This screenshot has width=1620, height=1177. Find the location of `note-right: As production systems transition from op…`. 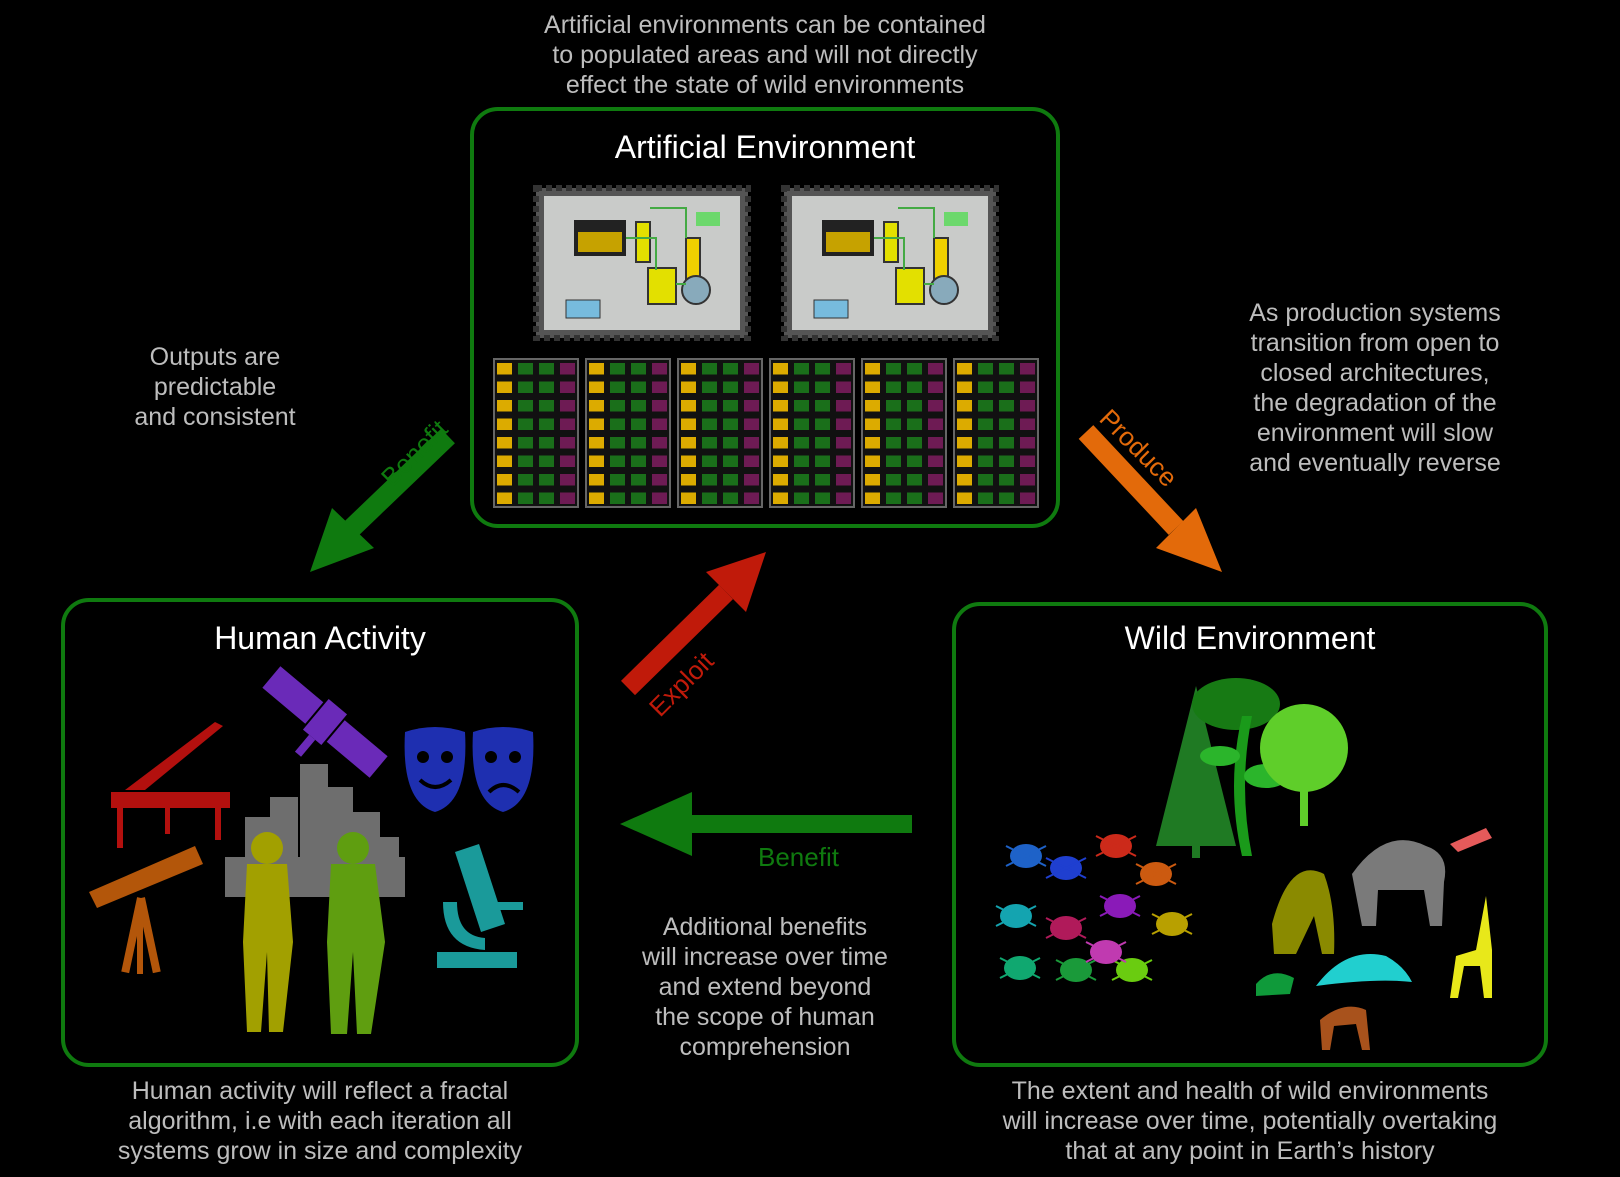

note-right: As production systems transition from op… is located at coordinates (1375, 388).